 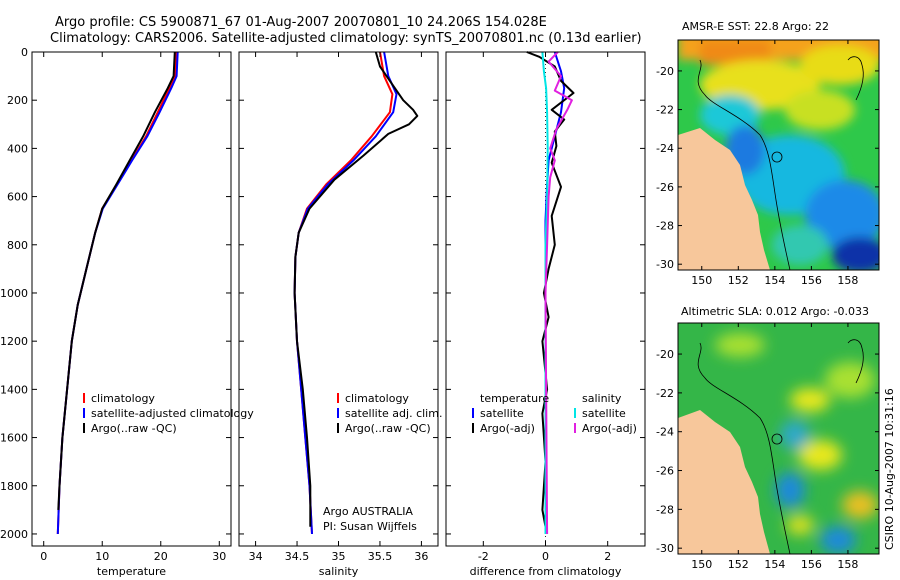 I want to click on x-tick-label: 10, so click(x=102, y=556).